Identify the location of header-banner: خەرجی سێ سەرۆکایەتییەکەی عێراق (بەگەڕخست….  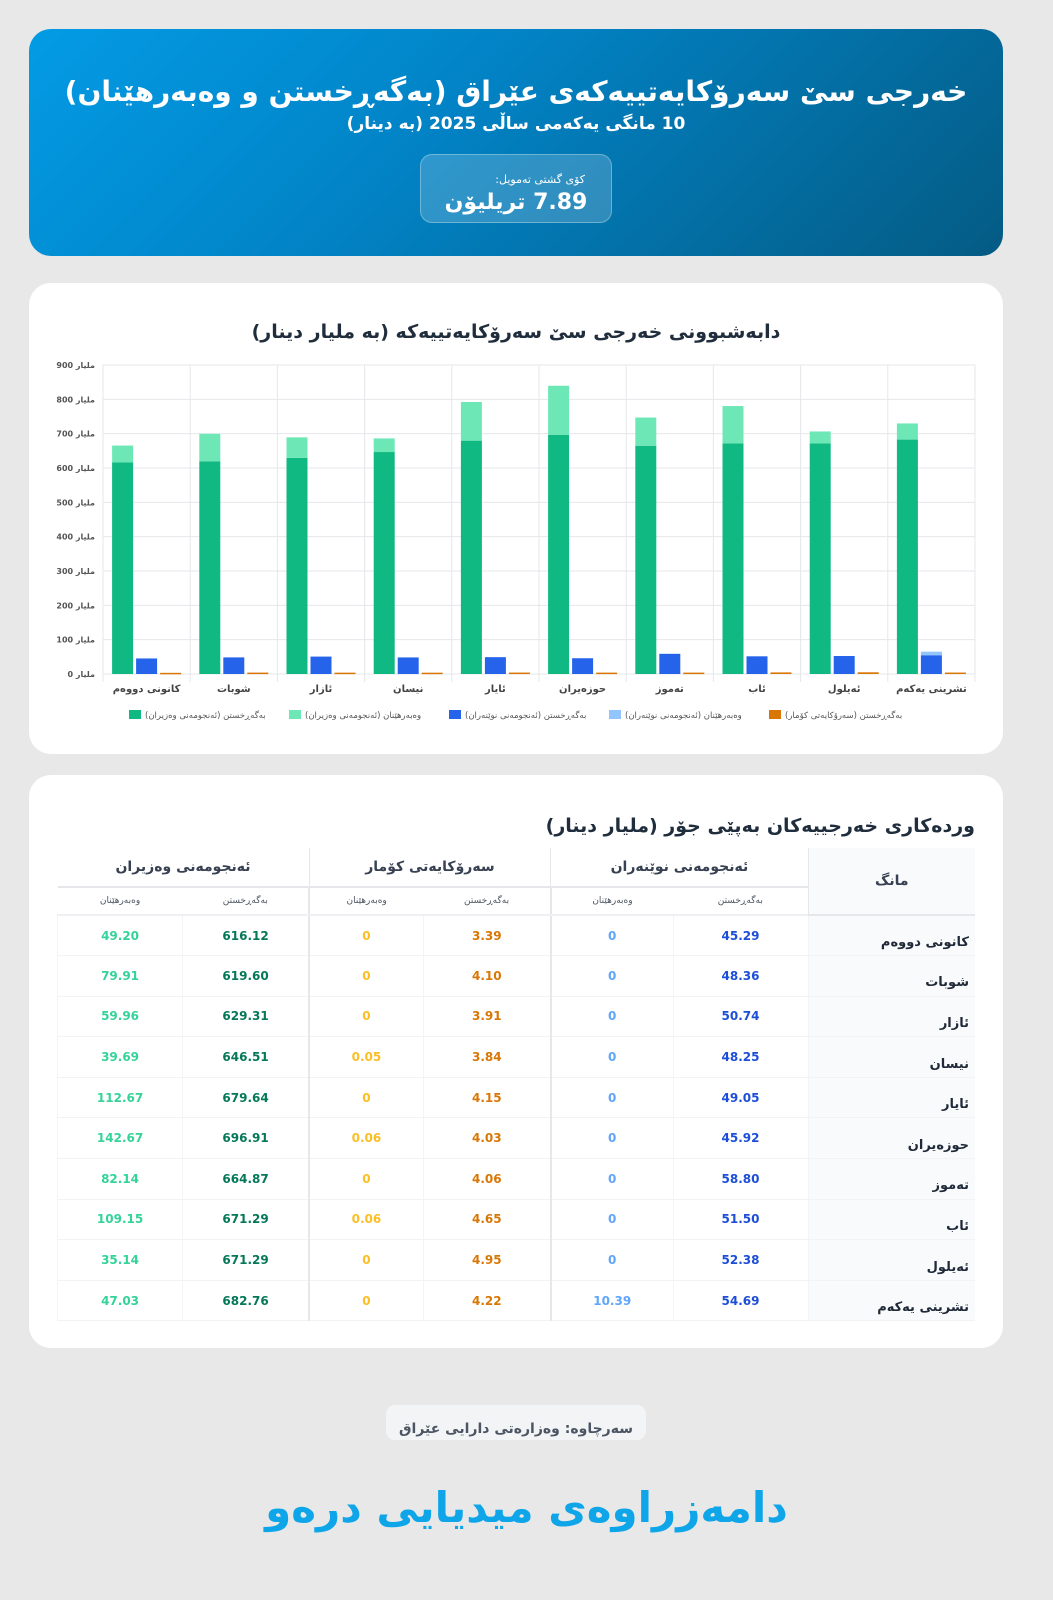
(516, 142).